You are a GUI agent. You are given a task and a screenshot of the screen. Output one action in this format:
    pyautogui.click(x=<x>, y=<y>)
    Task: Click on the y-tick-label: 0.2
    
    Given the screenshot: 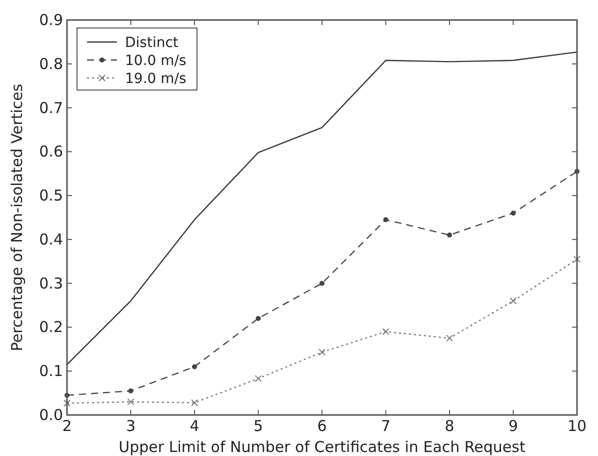 What is the action you would take?
    pyautogui.click(x=51, y=327)
    